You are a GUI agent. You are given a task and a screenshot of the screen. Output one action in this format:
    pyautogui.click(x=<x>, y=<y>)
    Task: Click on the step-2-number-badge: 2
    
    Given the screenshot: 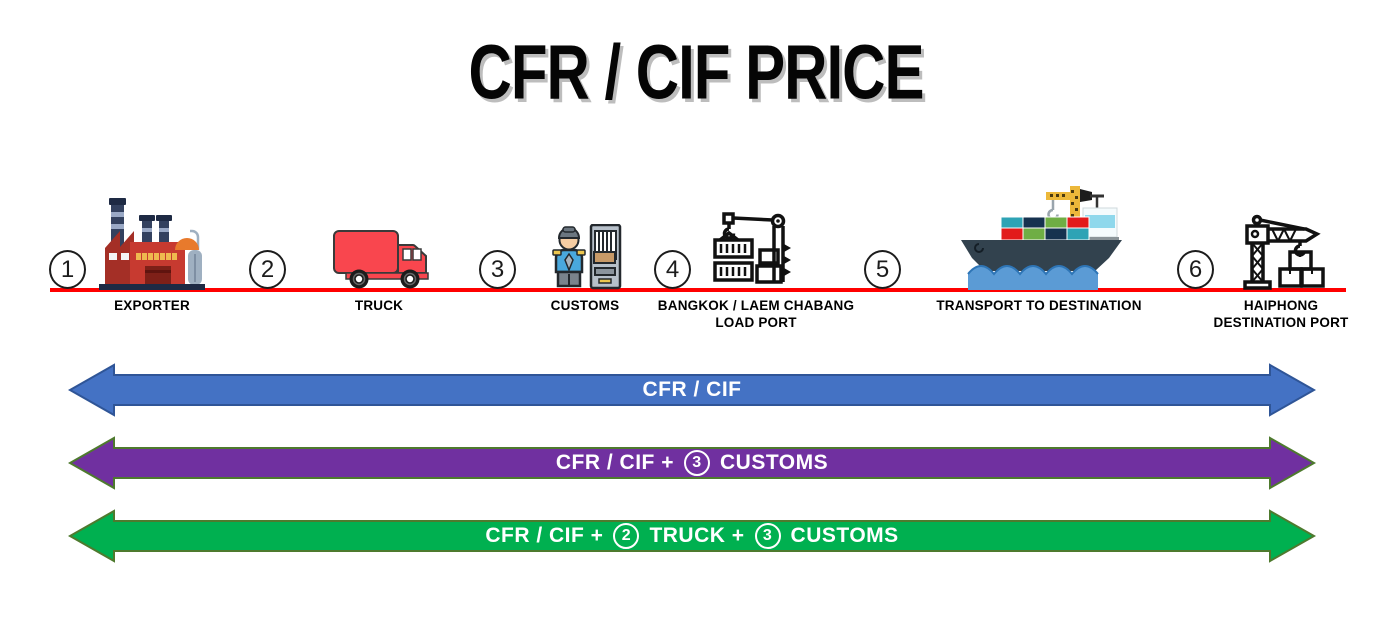 What is the action you would take?
    pyautogui.click(x=267, y=269)
    